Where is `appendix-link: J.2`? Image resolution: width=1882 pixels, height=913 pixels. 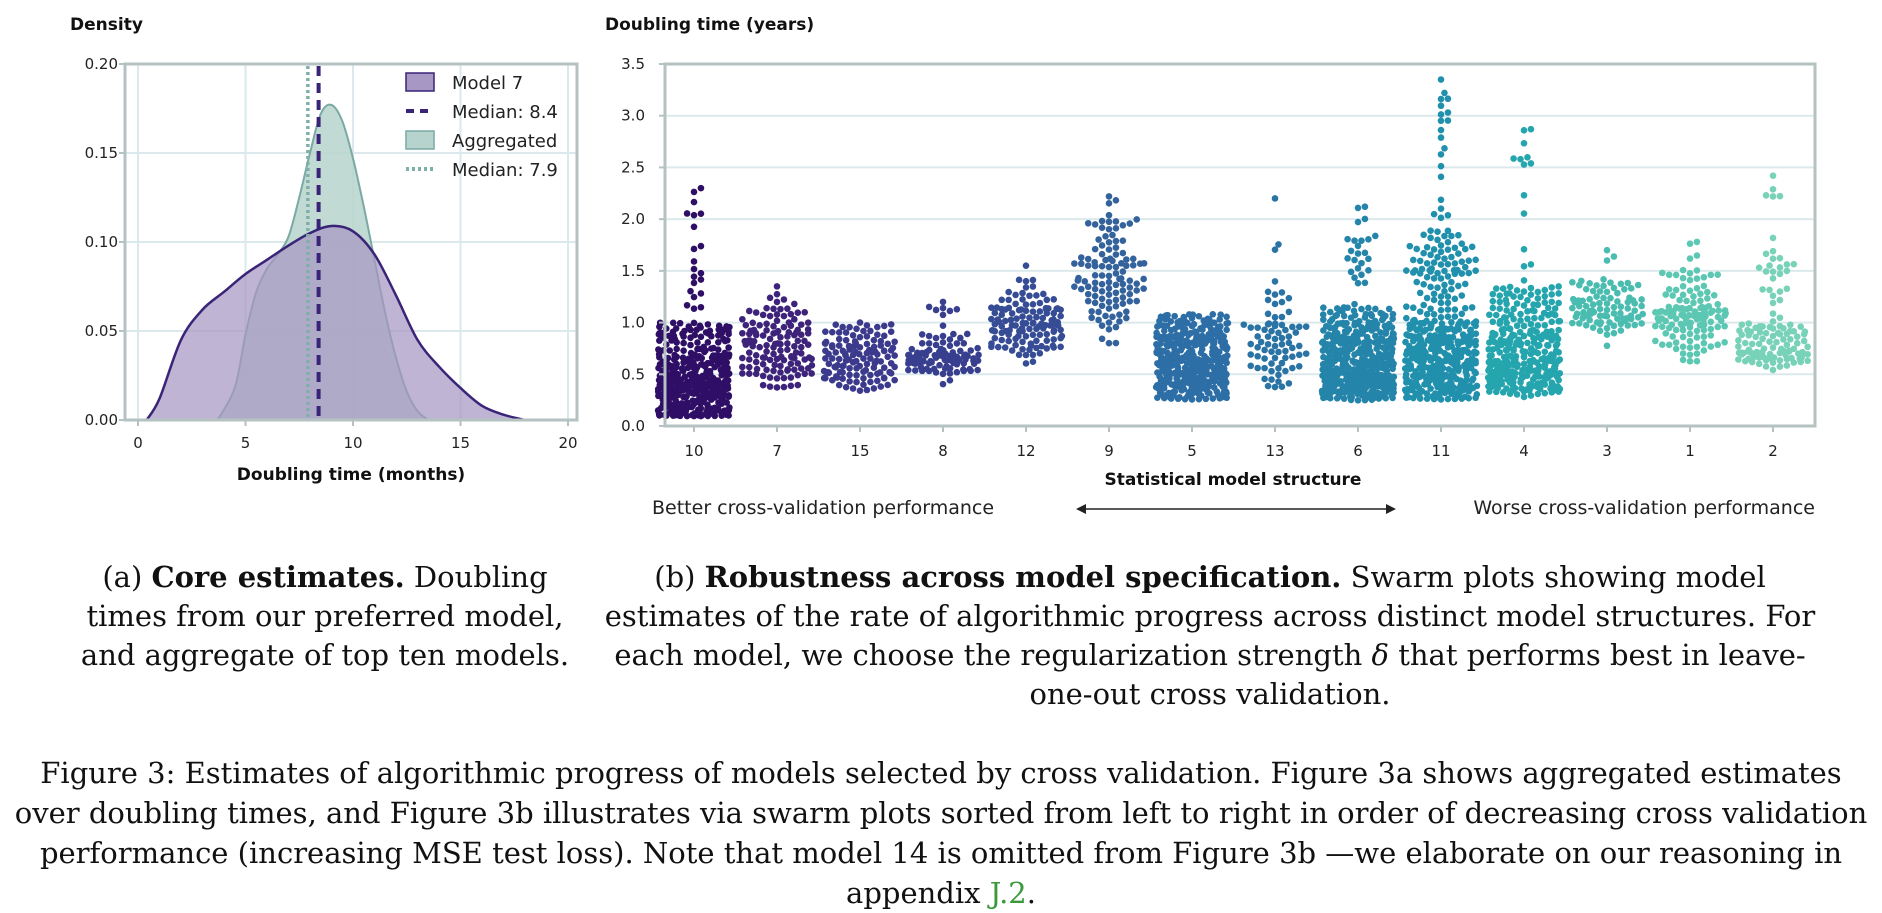 appendix-link: J.2 is located at coordinates (1008, 893).